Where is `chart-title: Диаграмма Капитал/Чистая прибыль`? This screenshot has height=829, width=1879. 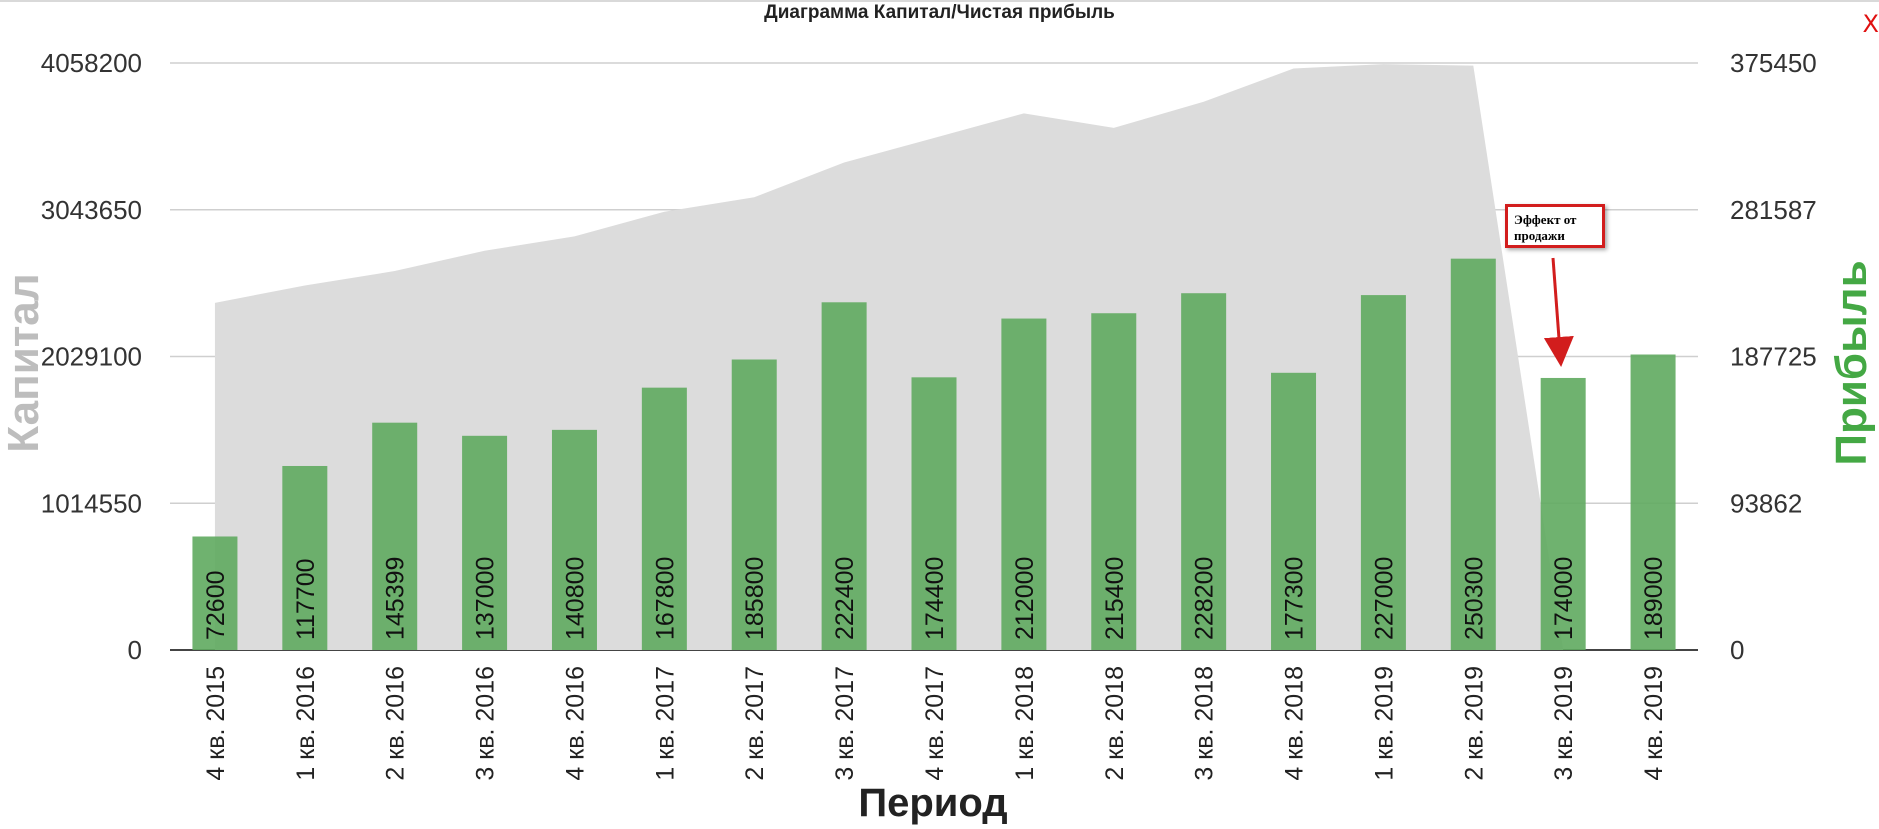 chart-title: Диаграмма Капитал/Чистая прибыль is located at coordinates (939, 12).